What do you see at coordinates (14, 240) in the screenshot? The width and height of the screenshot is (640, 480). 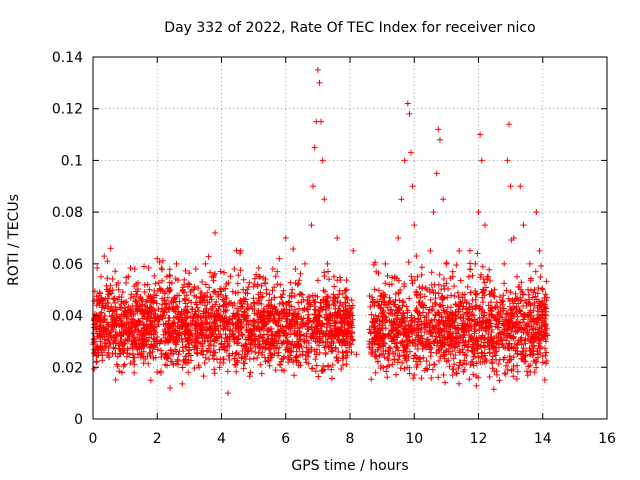 I see `y-axis-label: ROTI / TECUs` at bounding box center [14, 240].